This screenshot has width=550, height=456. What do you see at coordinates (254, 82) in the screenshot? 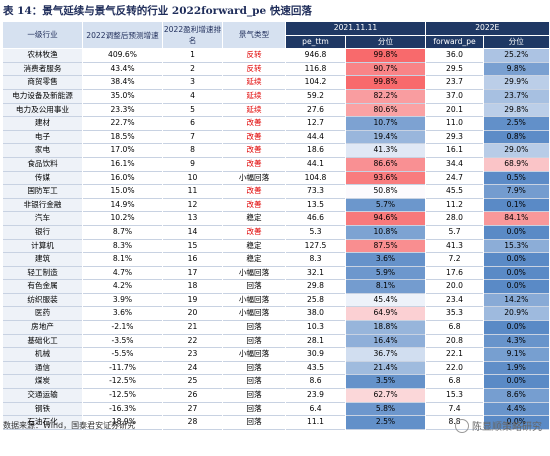
I see `type-cell: 延续` at bounding box center [254, 82].